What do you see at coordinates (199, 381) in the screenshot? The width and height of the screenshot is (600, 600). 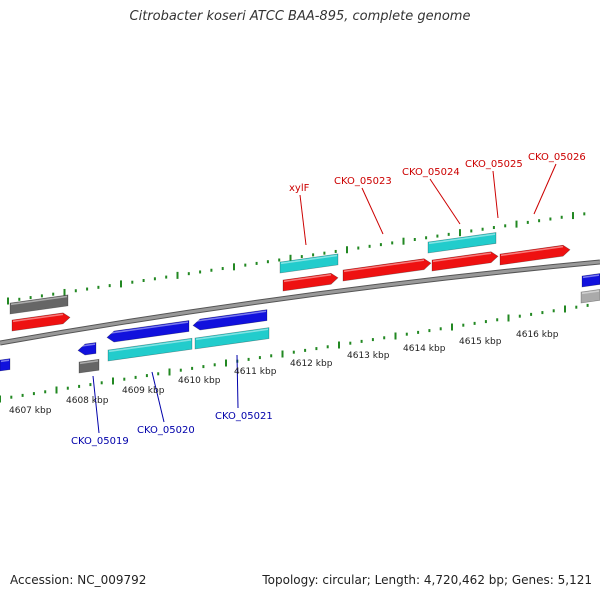 I see `position-label-4610: 4610 kbp` at bounding box center [199, 381].